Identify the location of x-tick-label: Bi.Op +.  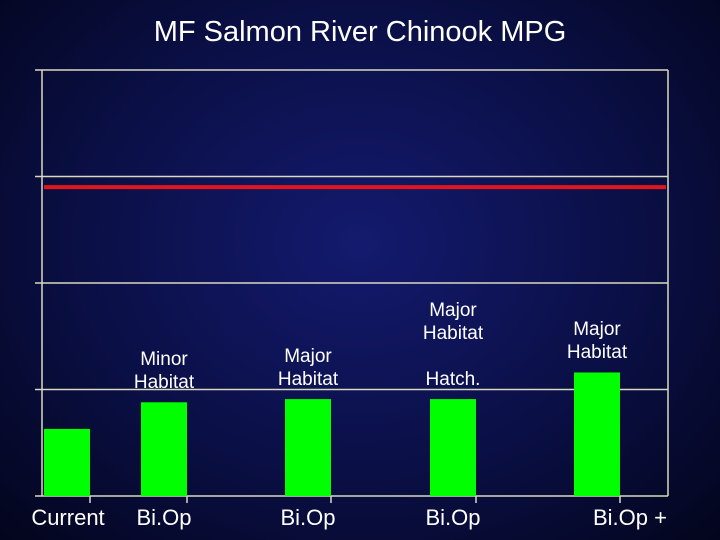
(630, 517).